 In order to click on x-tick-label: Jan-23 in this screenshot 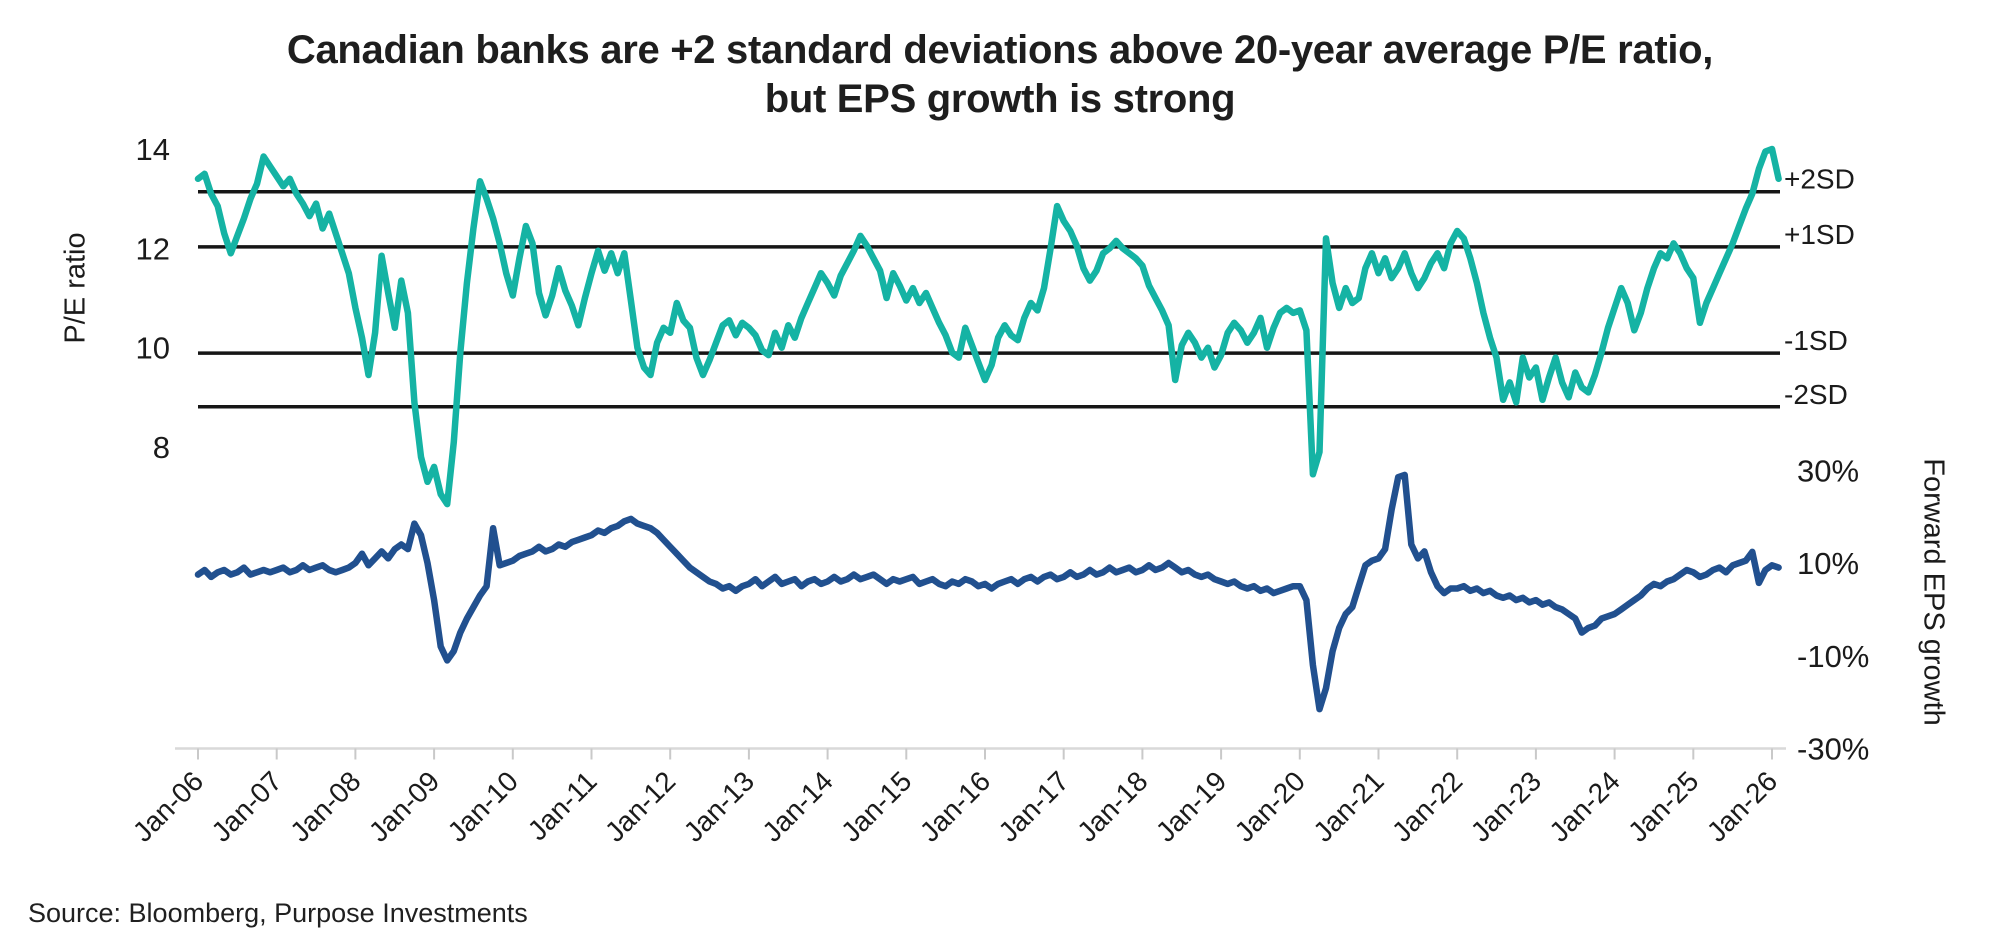, I will do `click(1506, 806)`.